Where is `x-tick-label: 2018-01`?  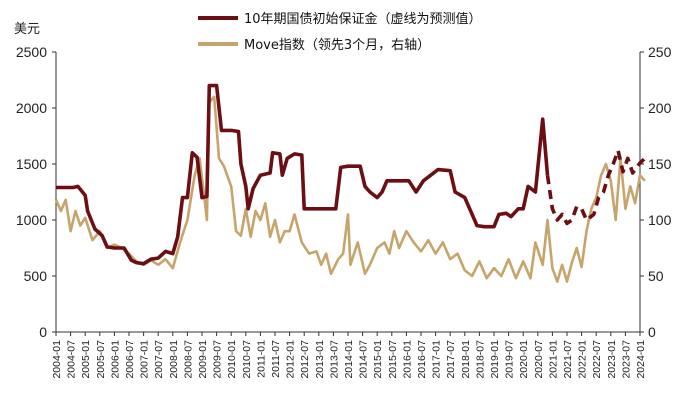 x-tick-label: 2018-01 is located at coordinates (466, 359).